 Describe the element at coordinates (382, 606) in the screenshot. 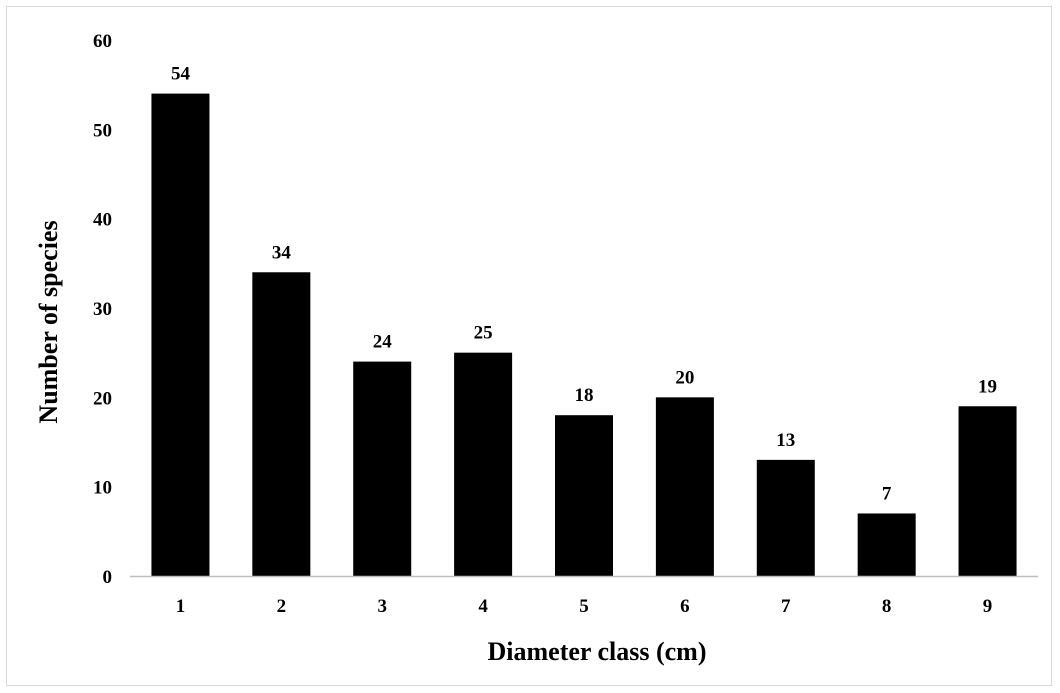

I see `x-tick-label: 3` at that location.